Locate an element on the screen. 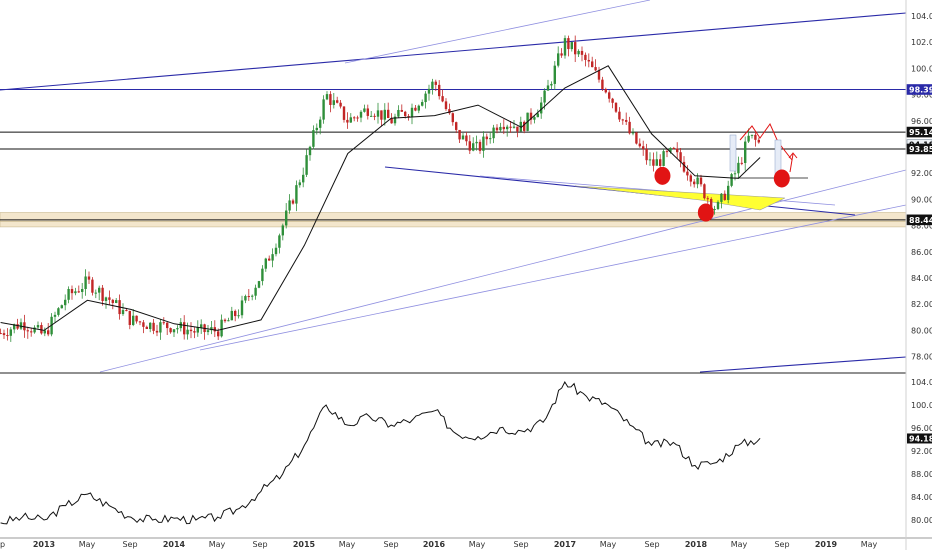 The height and width of the screenshot is (550, 932). main-y-tick-0: 104.00 is located at coordinates (921, 16).